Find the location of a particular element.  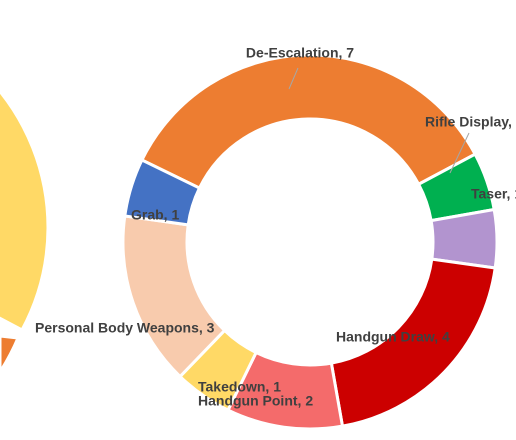

data-label: Handgun Draw, 4 is located at coordinates (393, 337).